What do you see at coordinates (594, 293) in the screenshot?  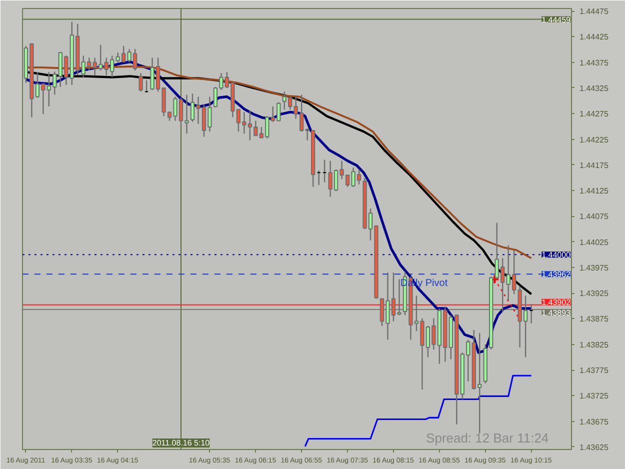 I see `y-tick-label: 1.43925` at bounding box center [594, 293].